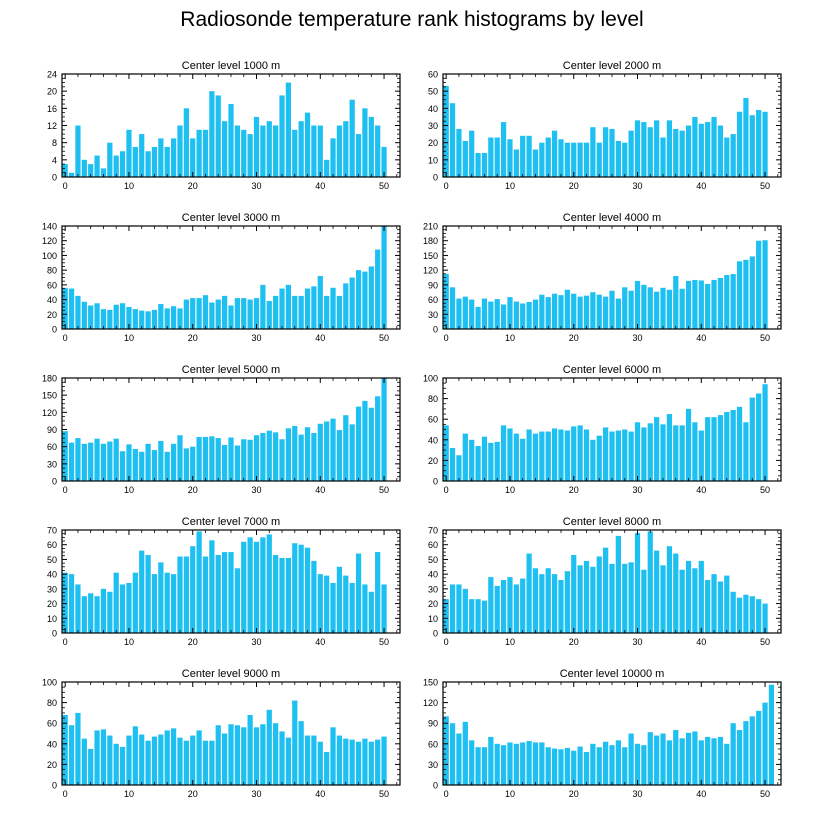 The height and width of the screenshot is (824, 824). Describe the element at coordinates (701, 338) in the screenshot. I see `x-tick-label: 40` at that location.